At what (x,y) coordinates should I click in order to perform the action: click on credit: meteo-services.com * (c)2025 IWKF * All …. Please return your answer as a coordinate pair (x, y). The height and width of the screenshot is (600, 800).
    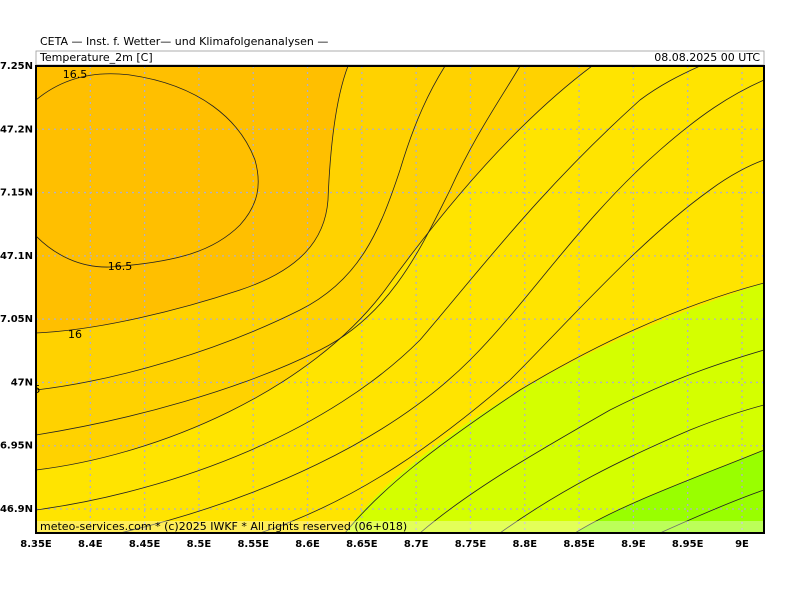
    Looking at the image, I should click on (223, 526).